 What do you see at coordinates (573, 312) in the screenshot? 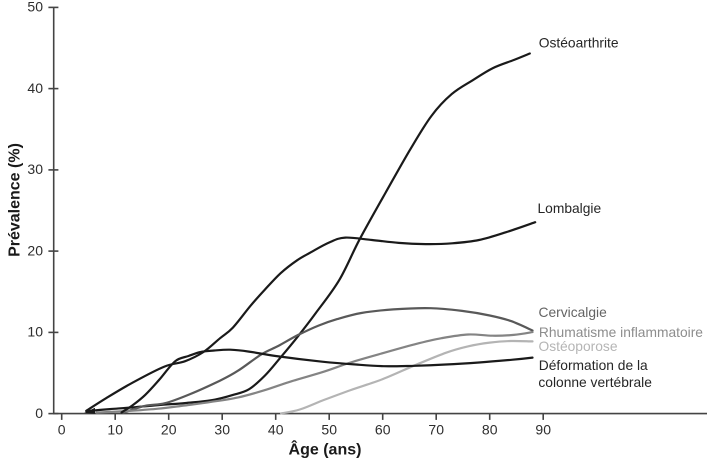
I see `svg-text: Cervicalgie` at bounding box center [573, 312].